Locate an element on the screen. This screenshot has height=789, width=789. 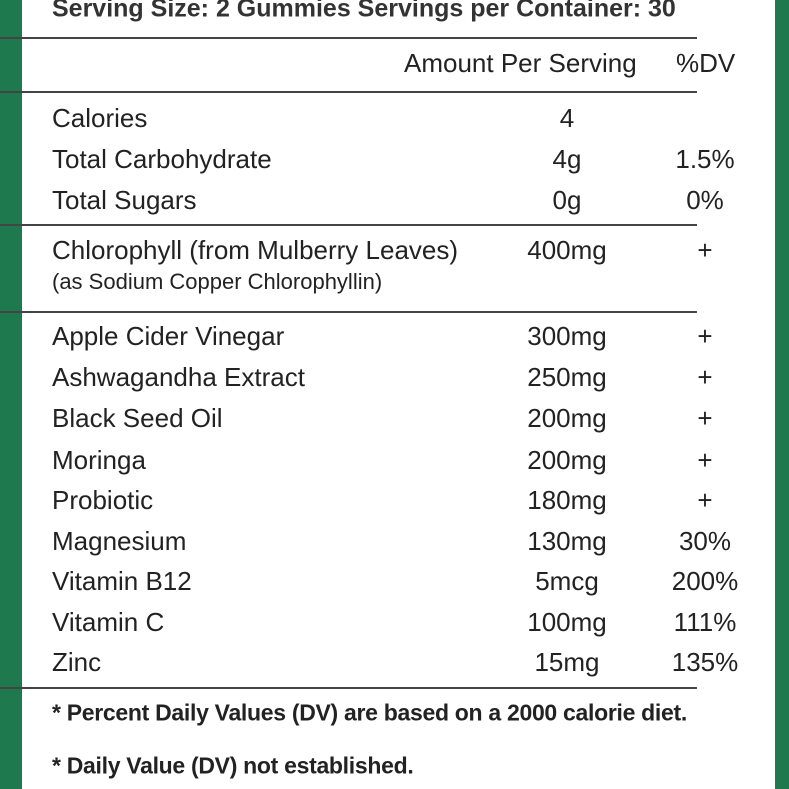
nutrient-name: Magnesium is located at coordinates (119, 541).